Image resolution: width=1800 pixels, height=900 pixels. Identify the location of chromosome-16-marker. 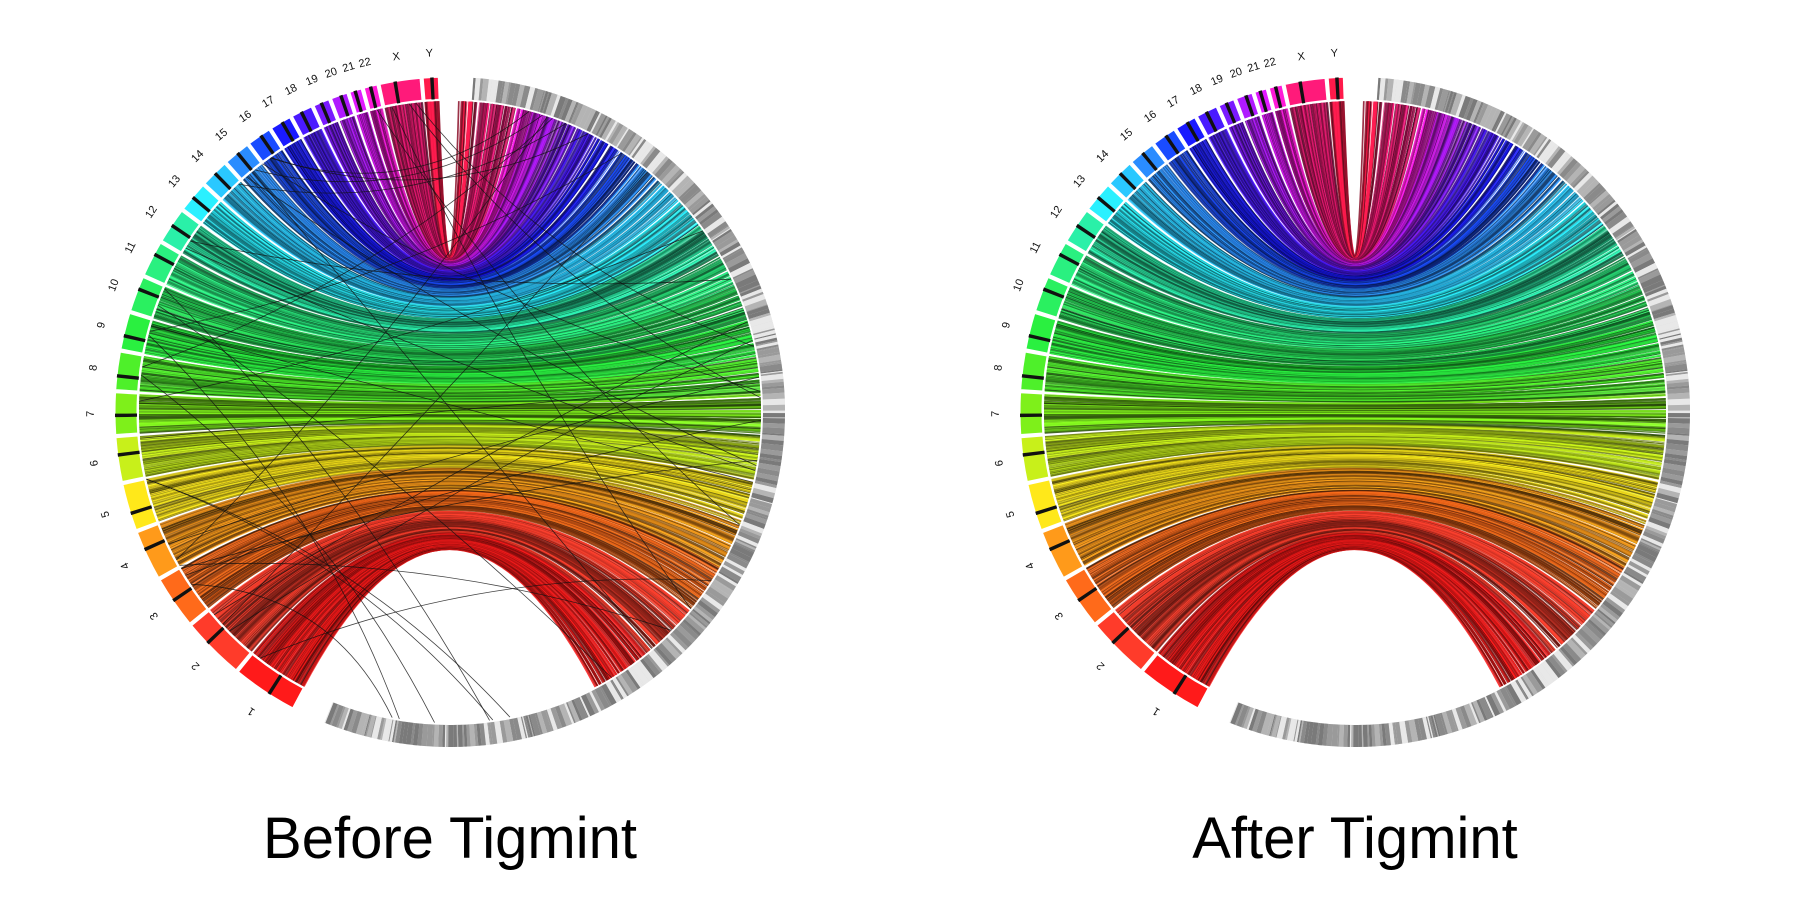
(1172, 144).